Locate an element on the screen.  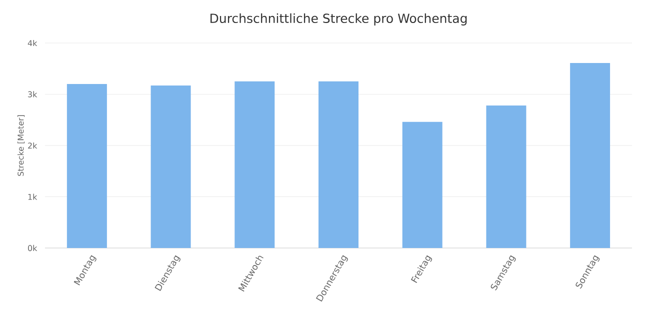
y-tick-label: 3k is located at coordinates (33, 94).